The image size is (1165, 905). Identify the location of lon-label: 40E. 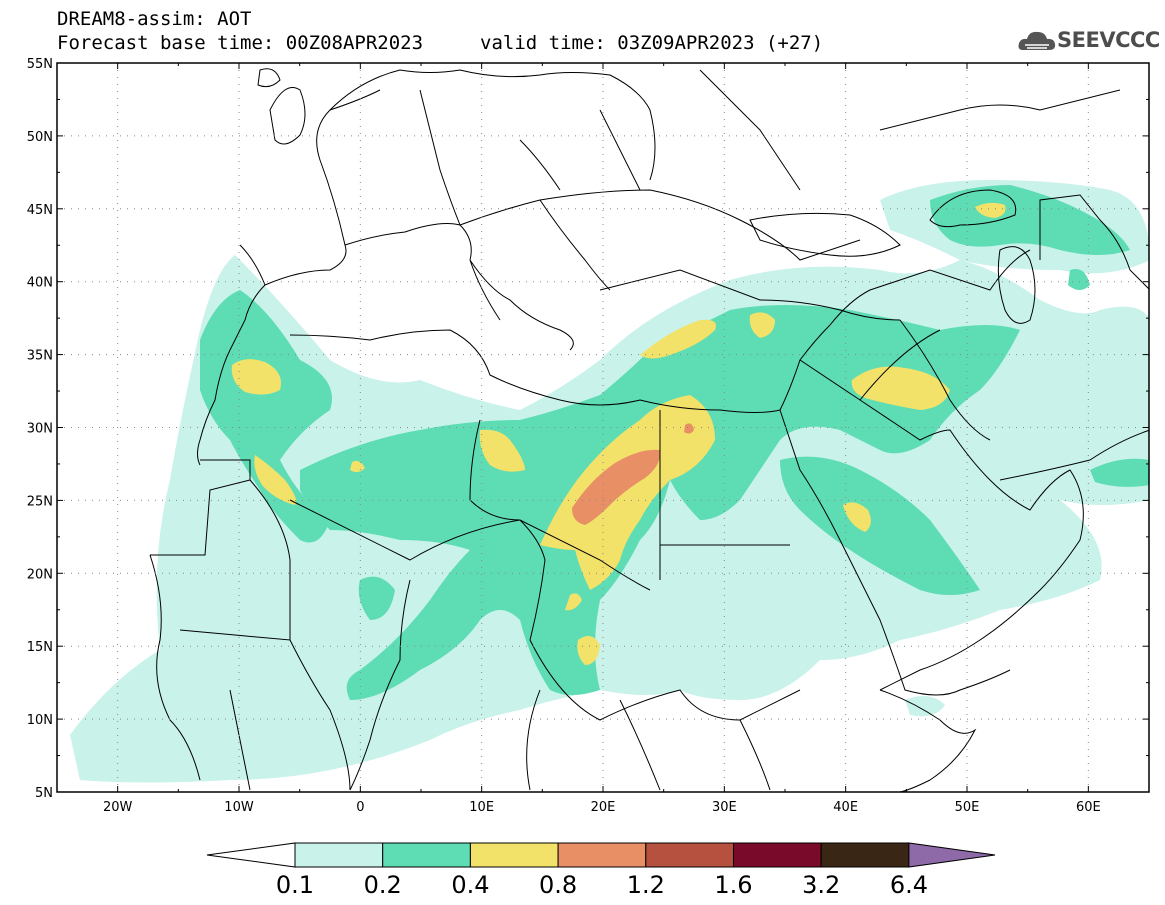
(845, 807).